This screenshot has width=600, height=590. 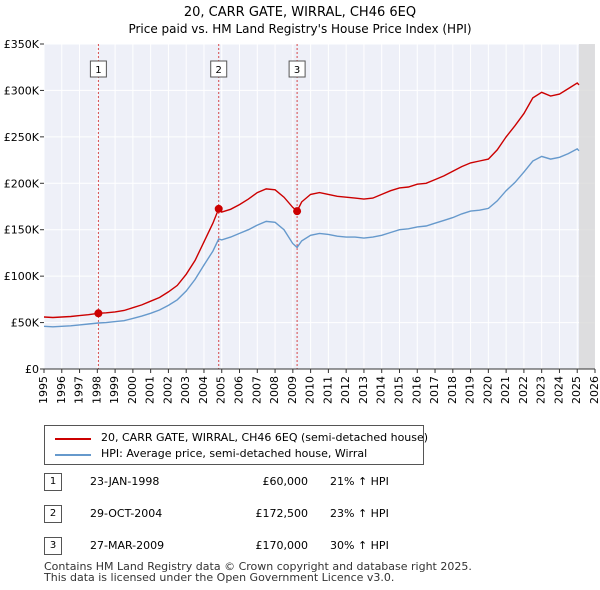 What do you see at coordinates (22, 44) in the screenshot?
I see `y-tick-label: £350K` at bounding box center [22, 44].